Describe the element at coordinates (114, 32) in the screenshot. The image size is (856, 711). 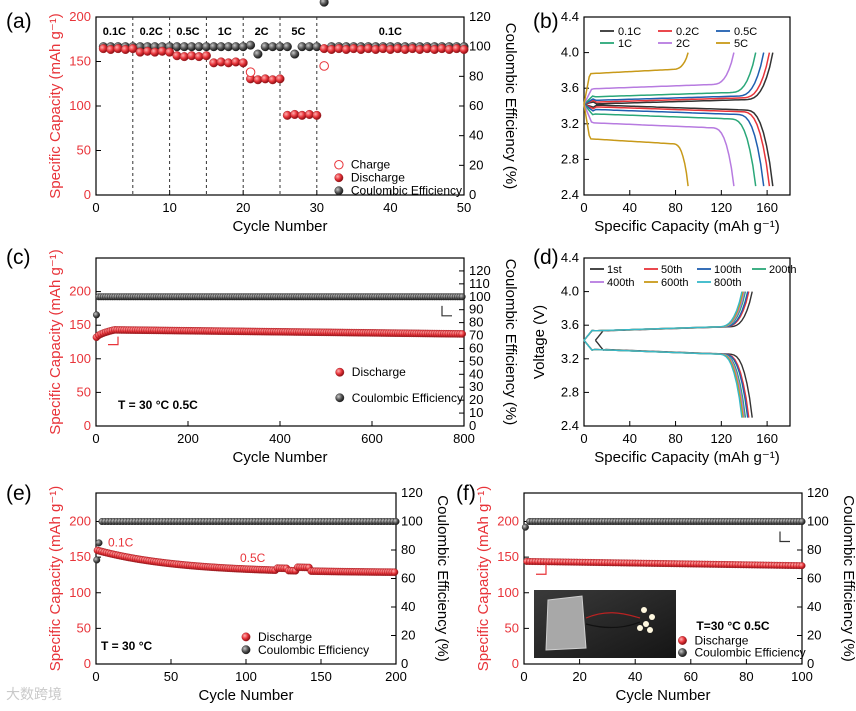
I see `rate-label: 0.1C` at that location.